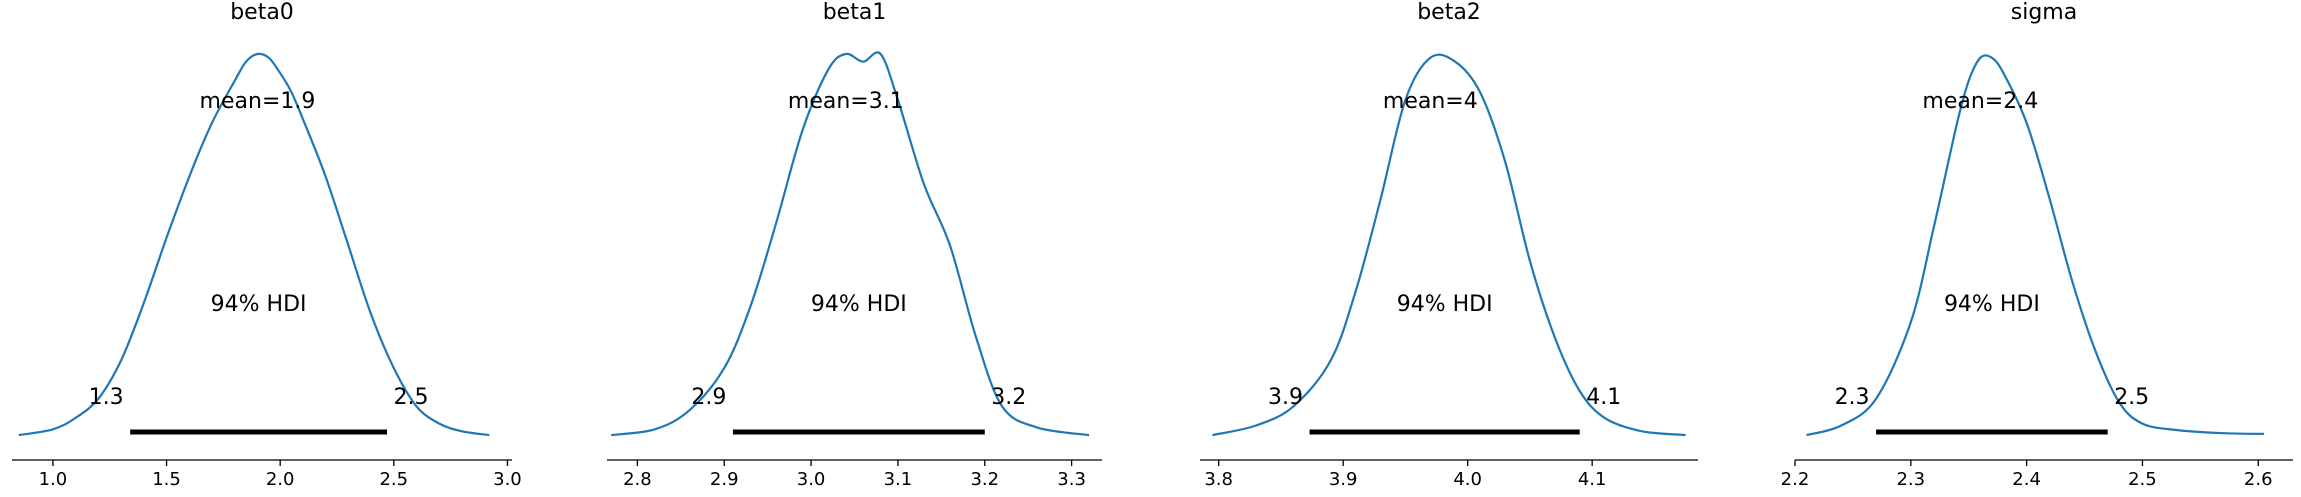  What do you see at coordinates (855, 12) in the screenshot?
I see `panel-title: beta1` at bounding box center [855, 12].